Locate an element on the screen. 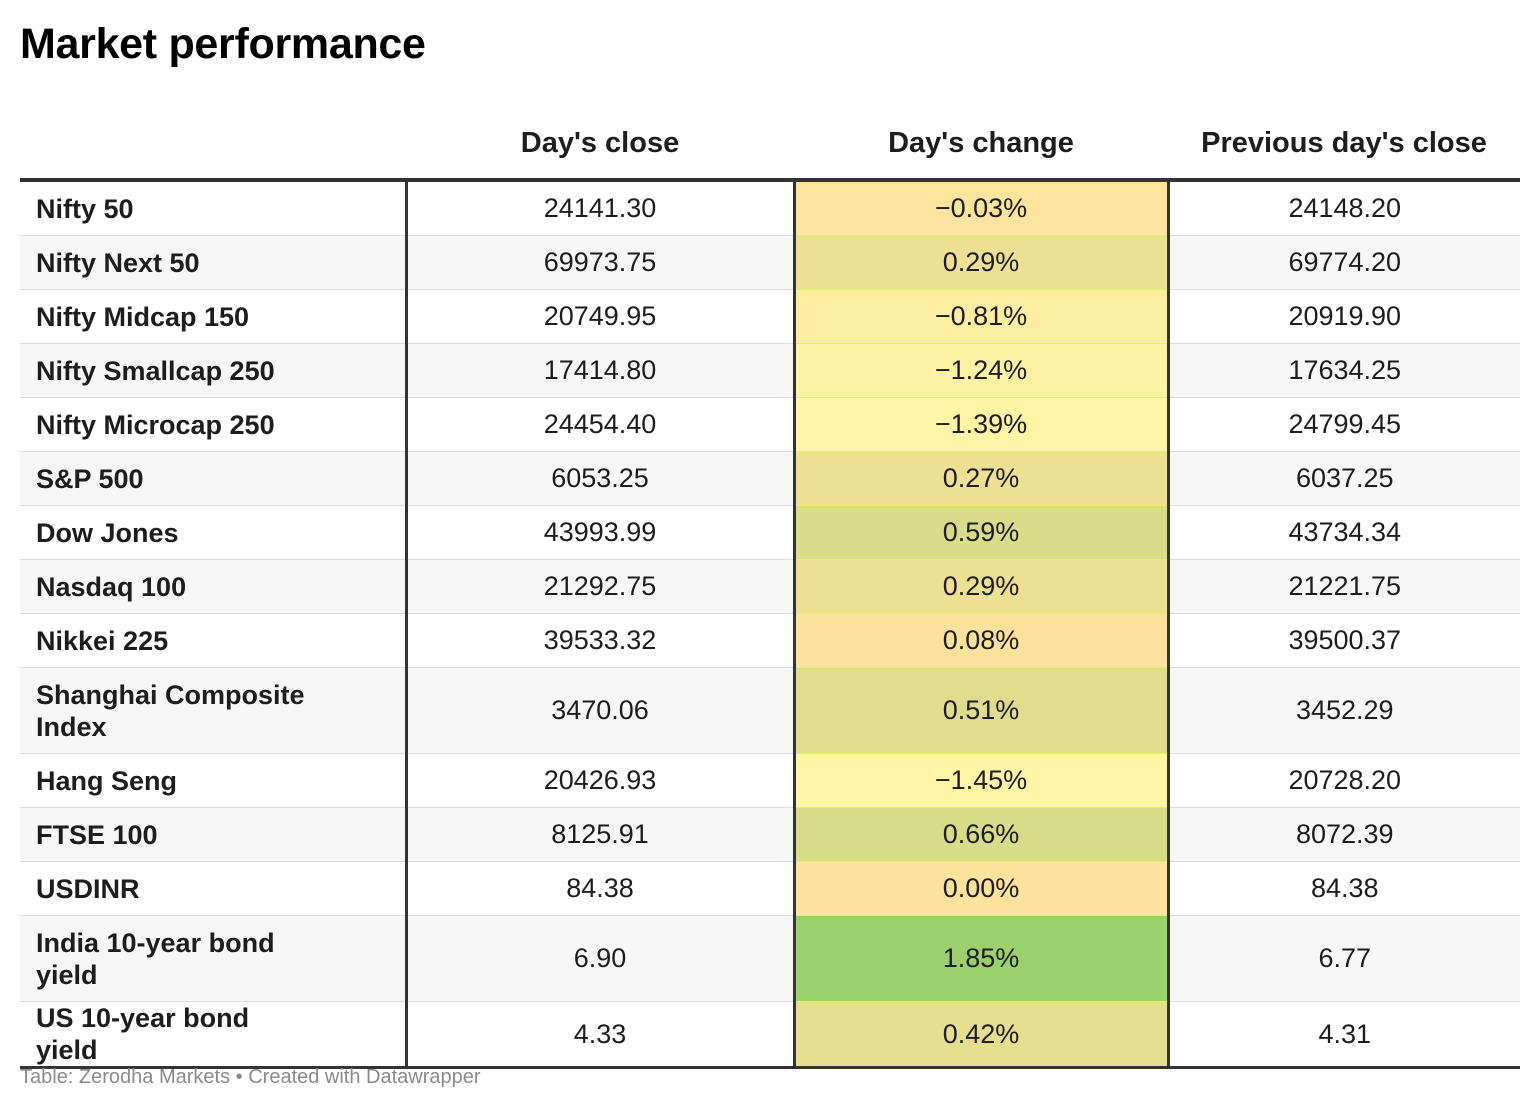 The image size is (1540, 1112). previous-close-cell: 24799.45 is located at coordinates (1344, 424).